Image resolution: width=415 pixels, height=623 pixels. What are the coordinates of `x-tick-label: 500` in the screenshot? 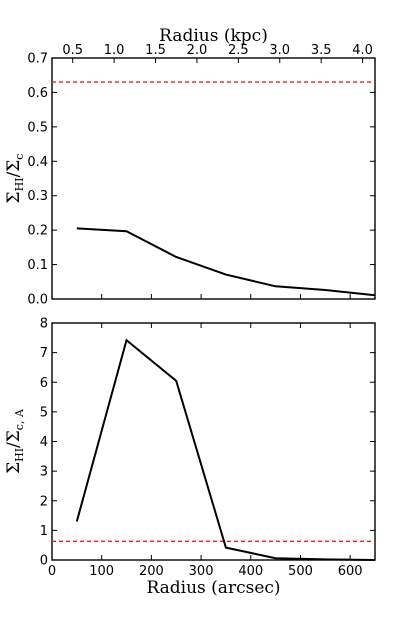 It's located at (300, 571).